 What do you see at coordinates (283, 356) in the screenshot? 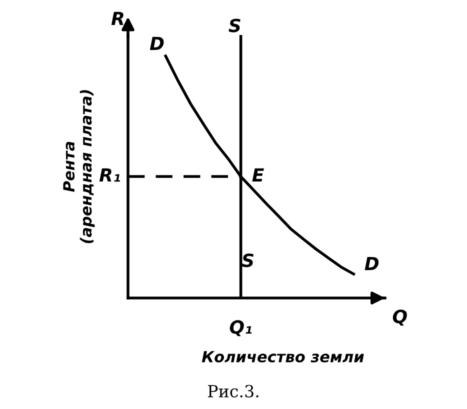
I see `x-axis-title: Количество земли` at bounding box center [283, 356].